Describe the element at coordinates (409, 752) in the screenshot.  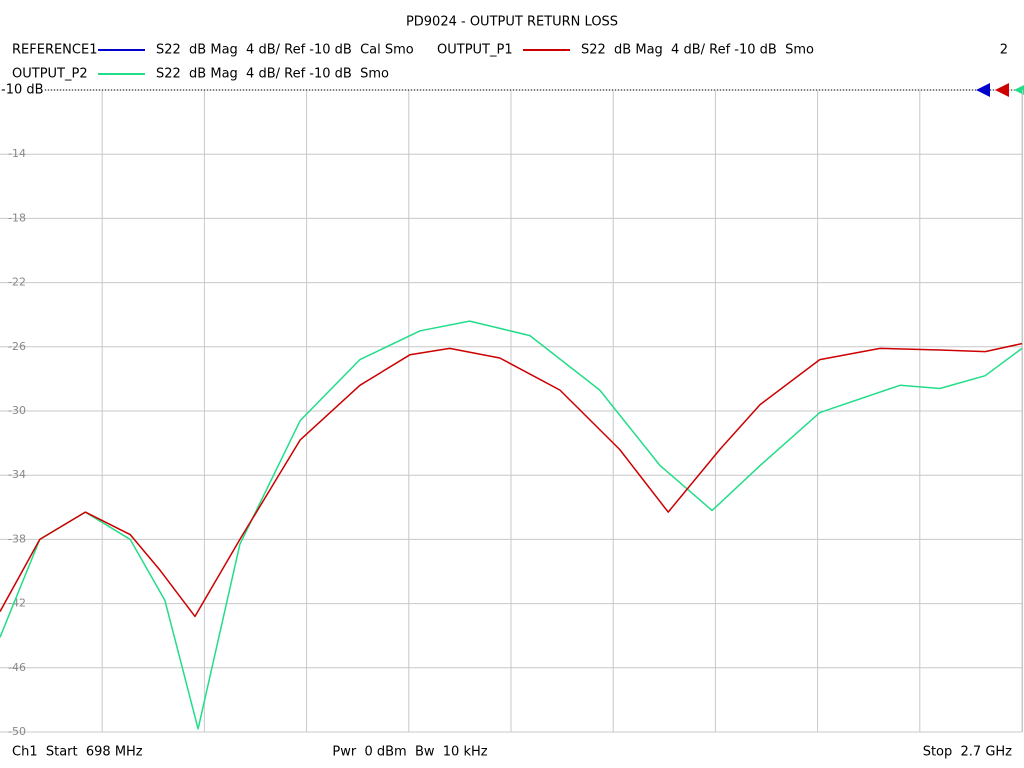
I see `footer-center: Pwr 0 dBm Bw 10 kHz` at that location.